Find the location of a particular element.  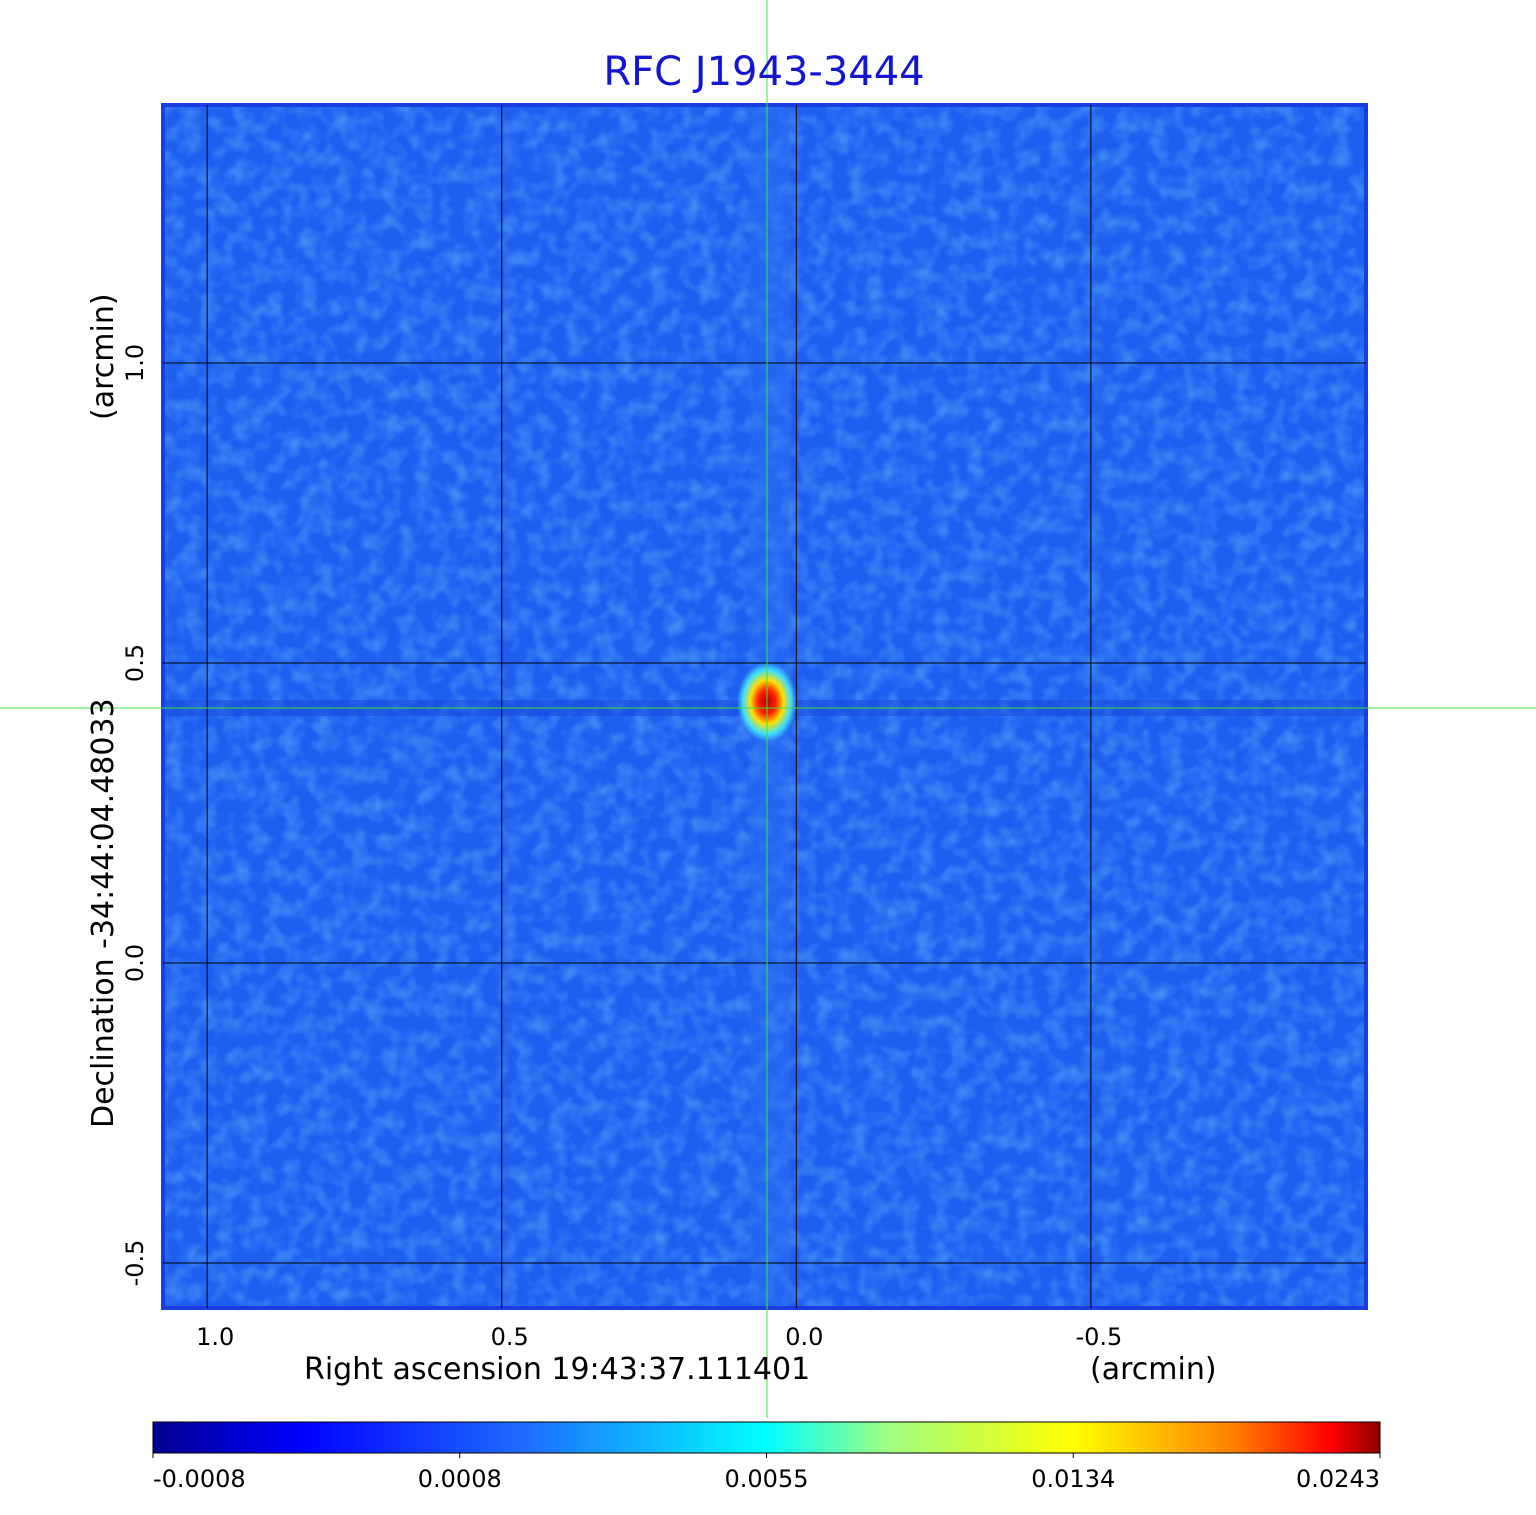

y-tick-label: 0.5 is located at coordinates (135, 663).